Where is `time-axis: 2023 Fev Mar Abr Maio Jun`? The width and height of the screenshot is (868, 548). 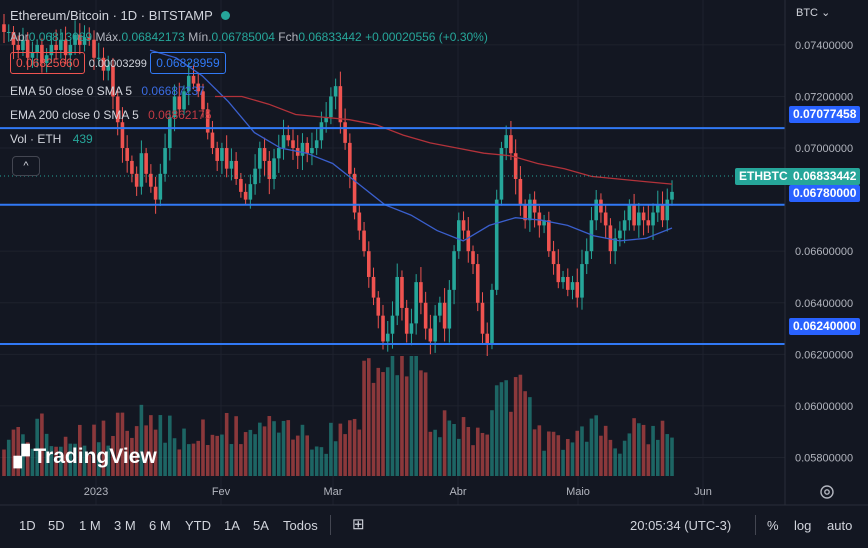
time-axis: 2023 Fev Mar Abr Maio Jun is located at coordinates (398, 492).